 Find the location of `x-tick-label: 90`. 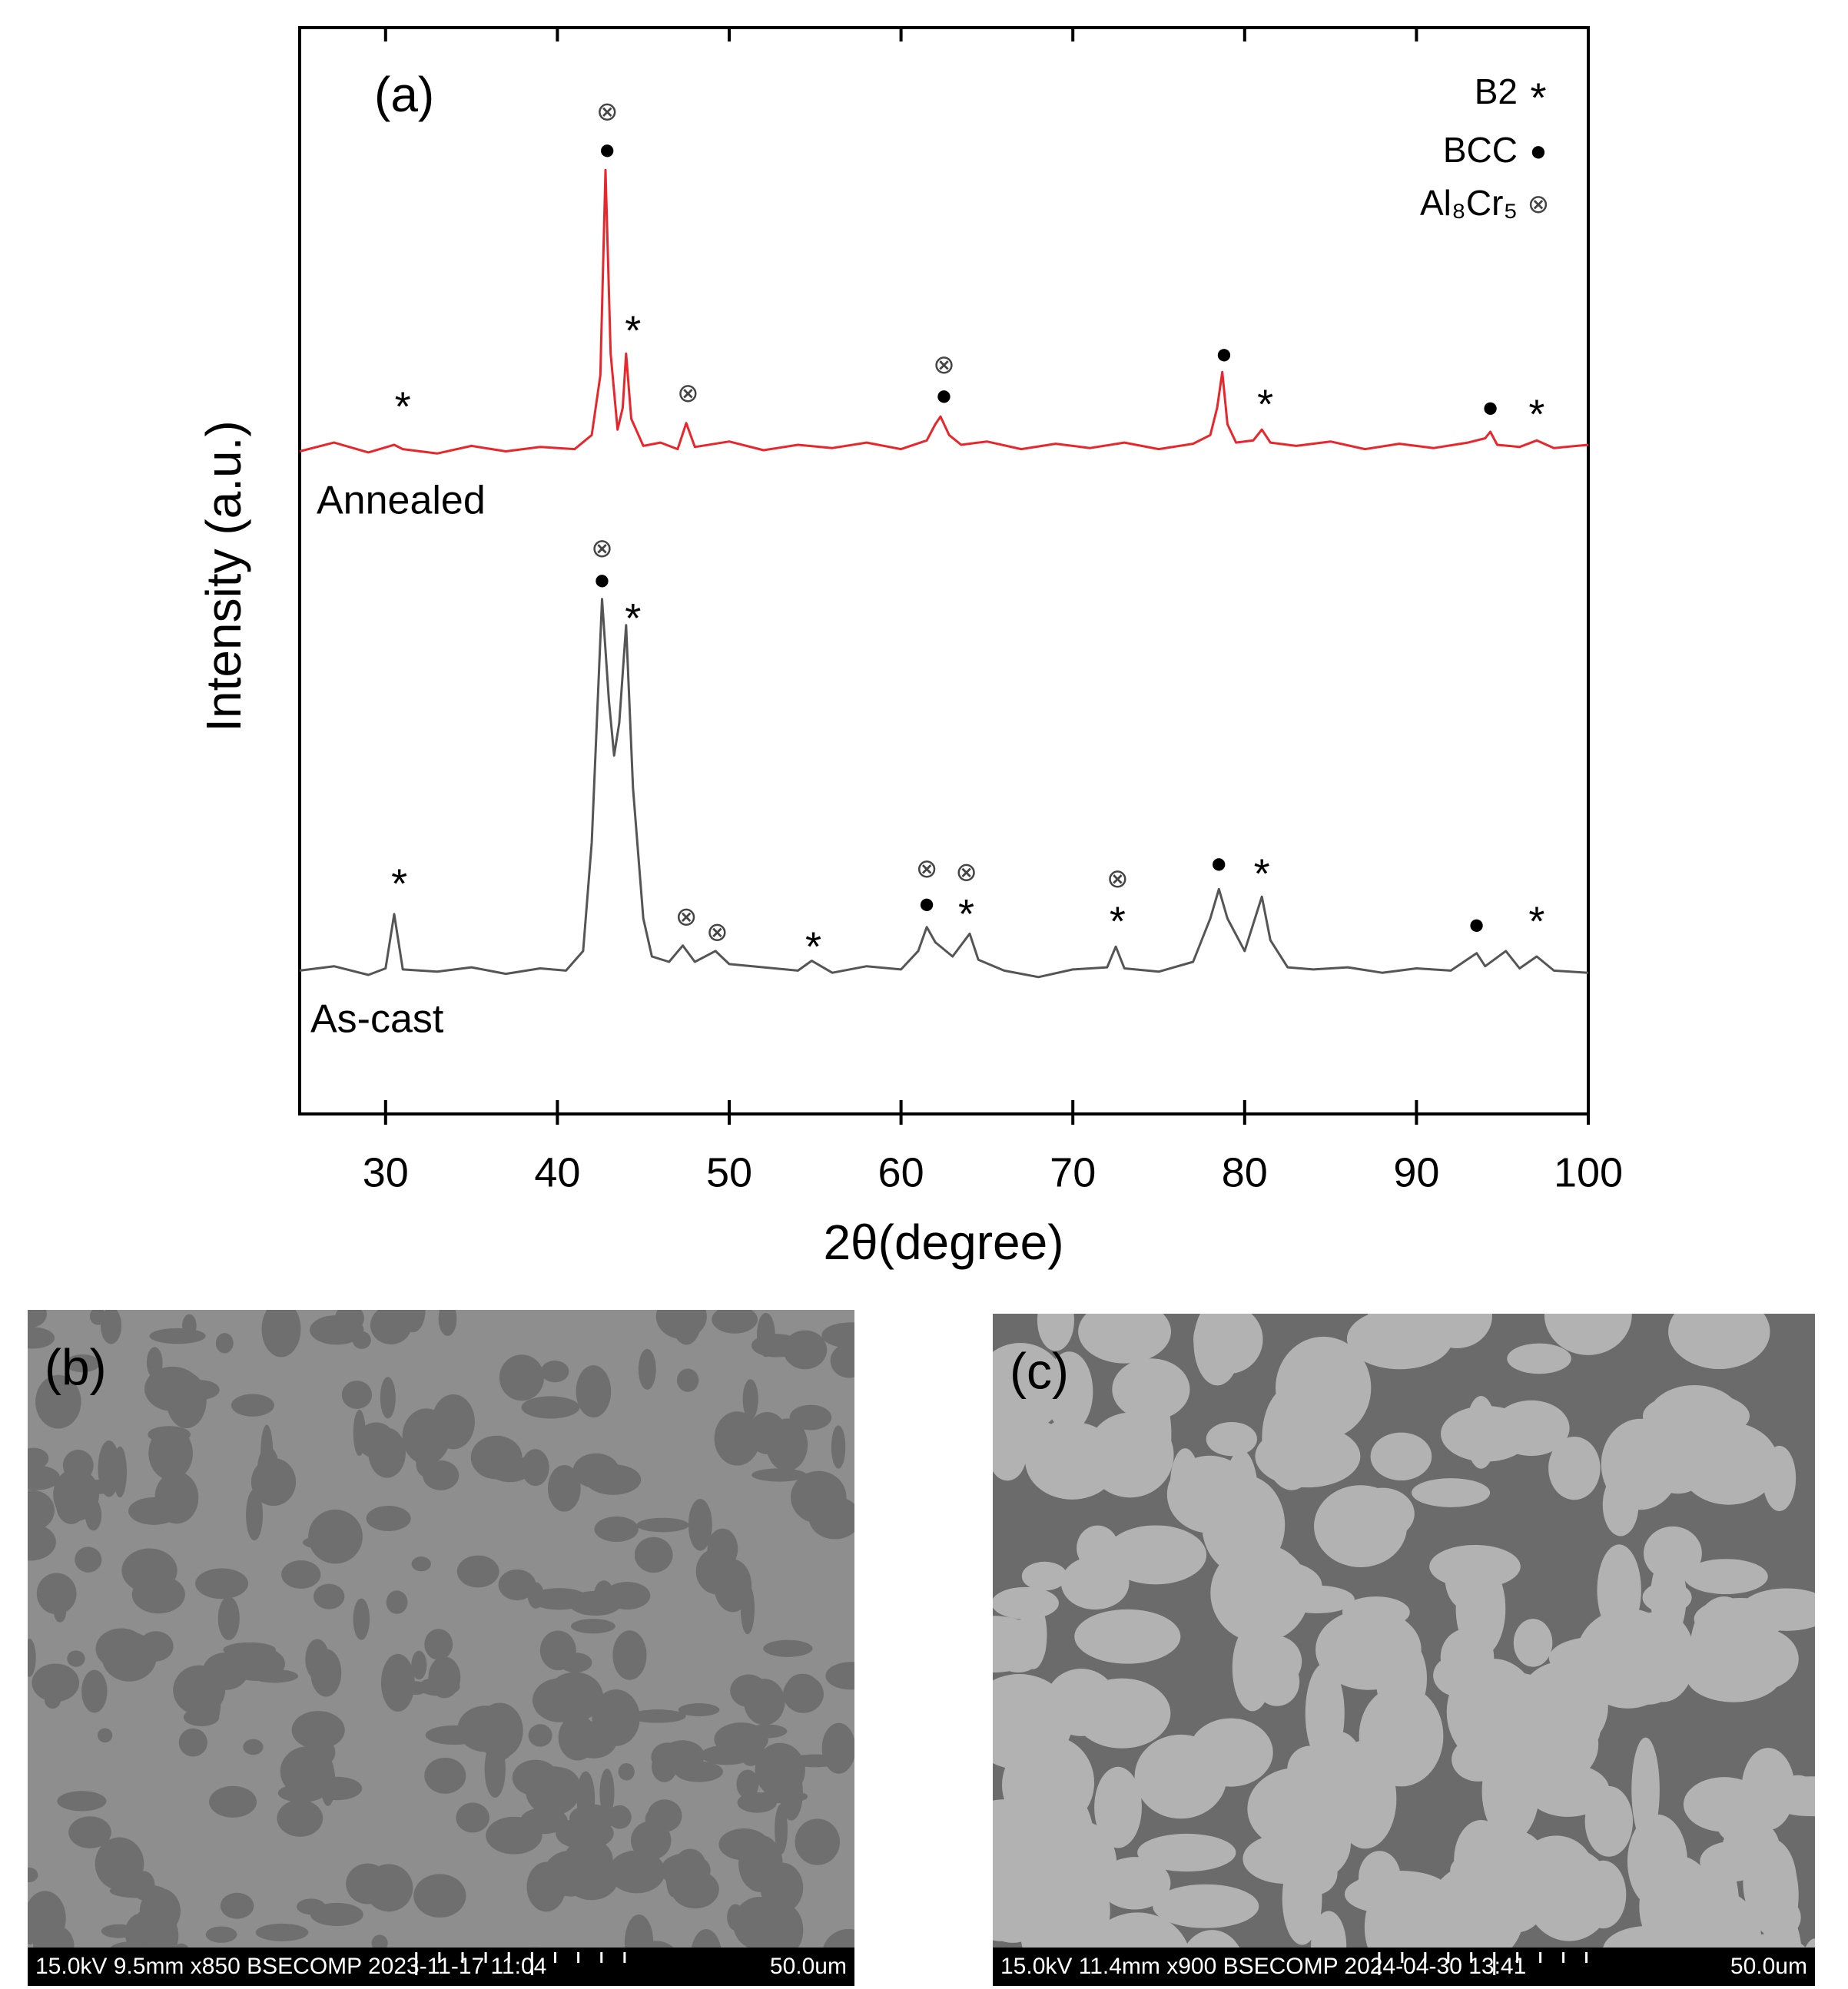

x-tick-label: 90 is located at coordinates (1416, 1172).